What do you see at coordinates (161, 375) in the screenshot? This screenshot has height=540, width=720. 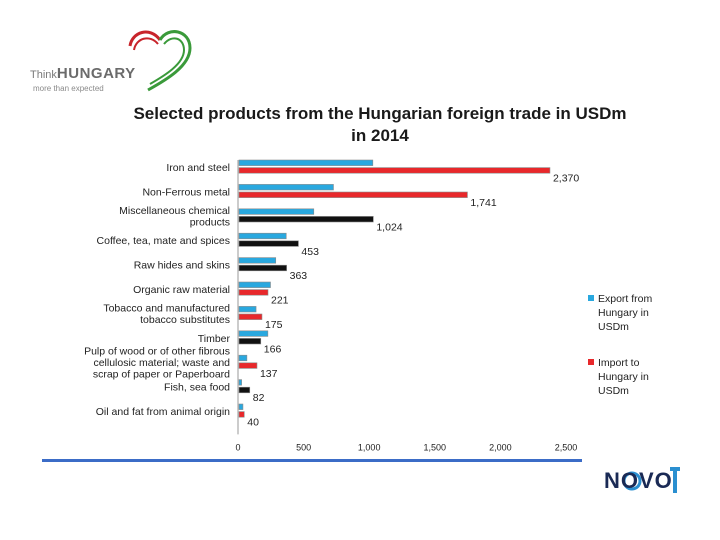 I see `category-label: scrap of paper or Paperboard` at bounding box center [161, 375].